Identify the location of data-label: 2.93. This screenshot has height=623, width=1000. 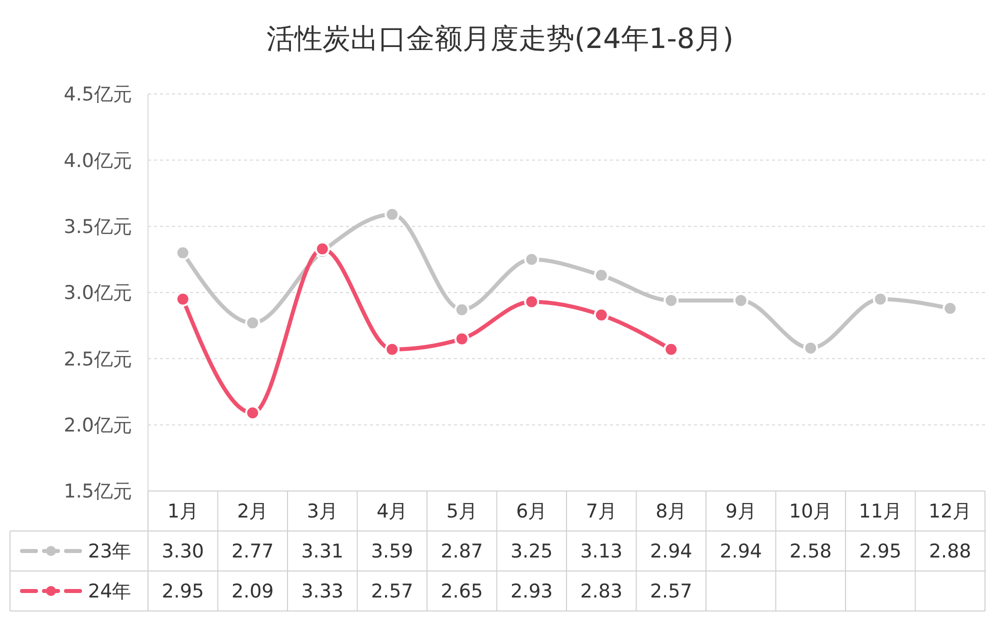
(531, 591).